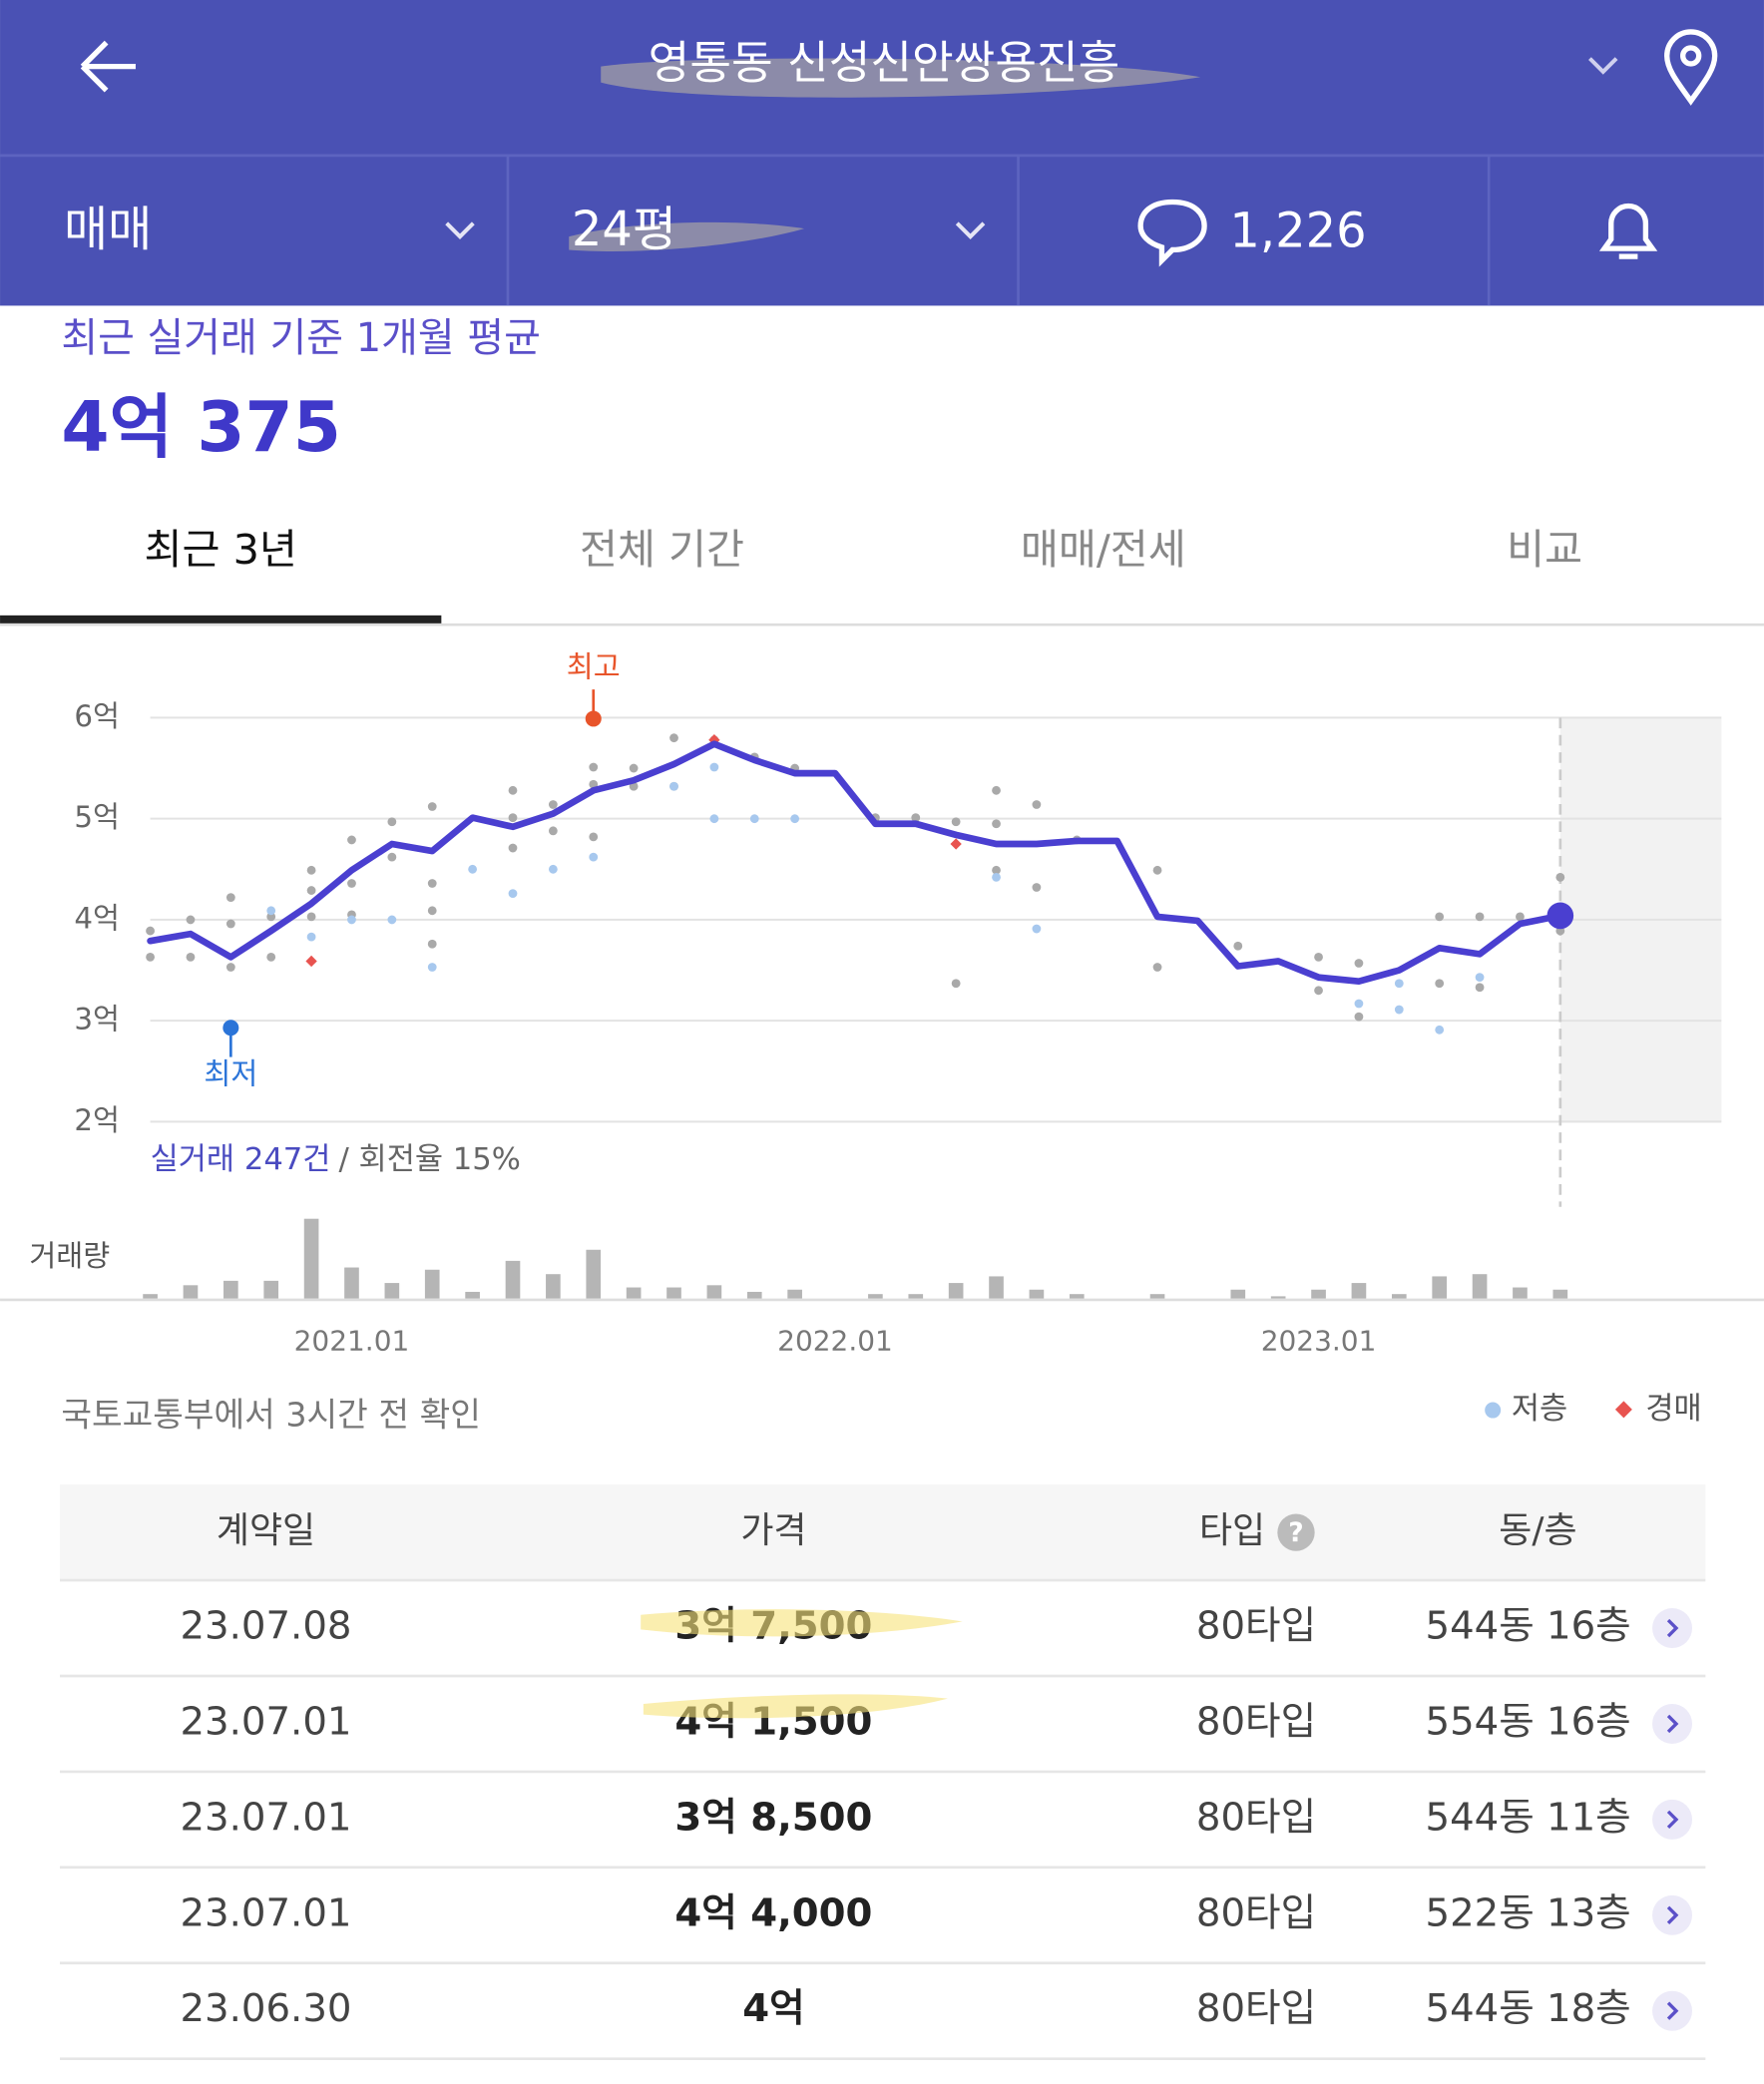 This screenshot has height=2084, width=1764. Describe the element at coordinates (1544, 550) in the screenshot. I see `tab: 비교` at that location.